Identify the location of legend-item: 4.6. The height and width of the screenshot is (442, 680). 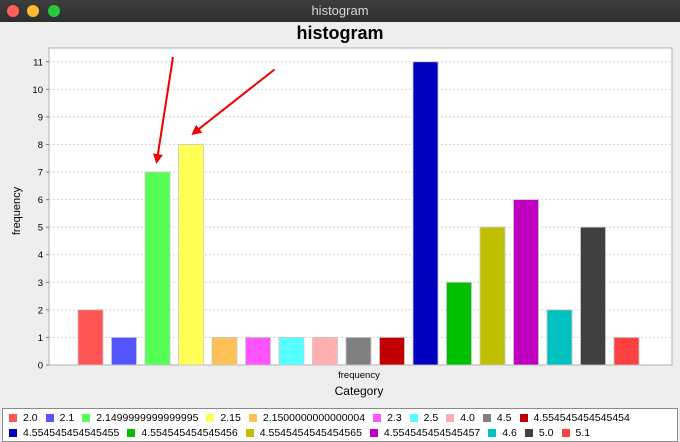
(502, 433).